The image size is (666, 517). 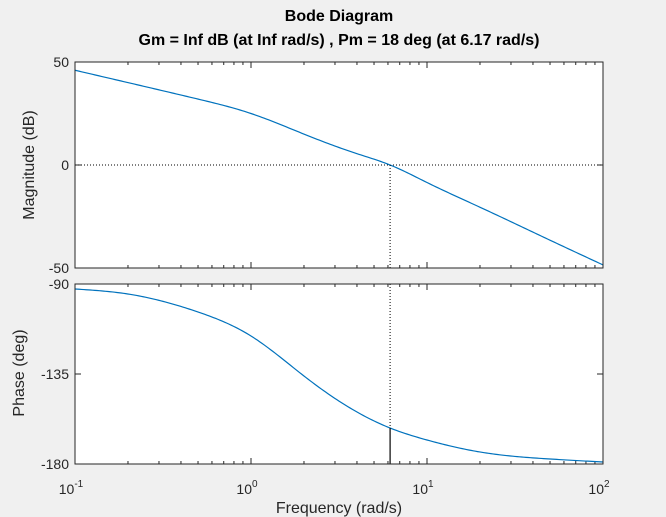 I want to click on y-tick-label: 50, so click(x=61, y=62).